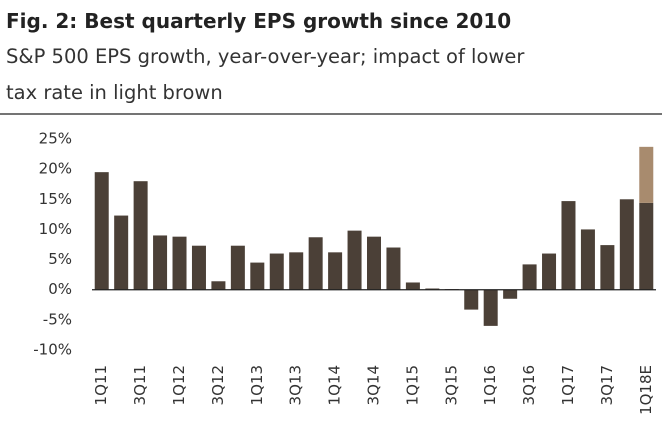  Describe the element at coordinates (179, 385) in the screenshot. I see `x-tick-label: 1Q12` at that location.